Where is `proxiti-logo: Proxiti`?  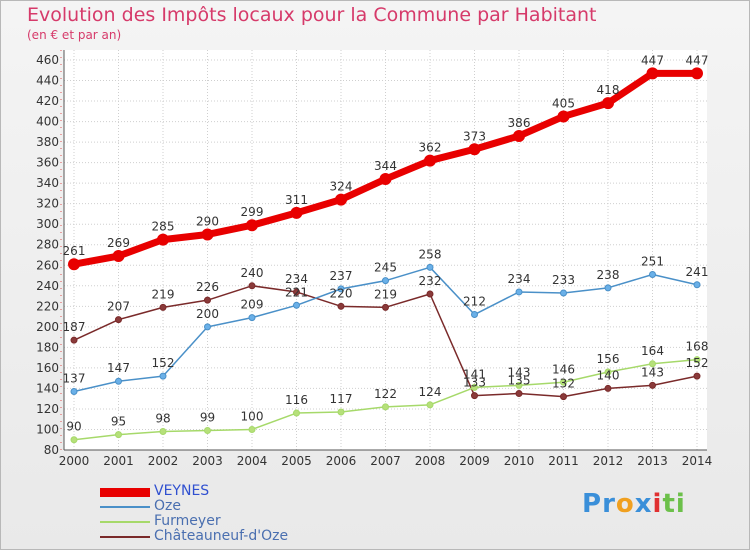
proxiti-logo: Proxiti is located at coordinates (634, 504).